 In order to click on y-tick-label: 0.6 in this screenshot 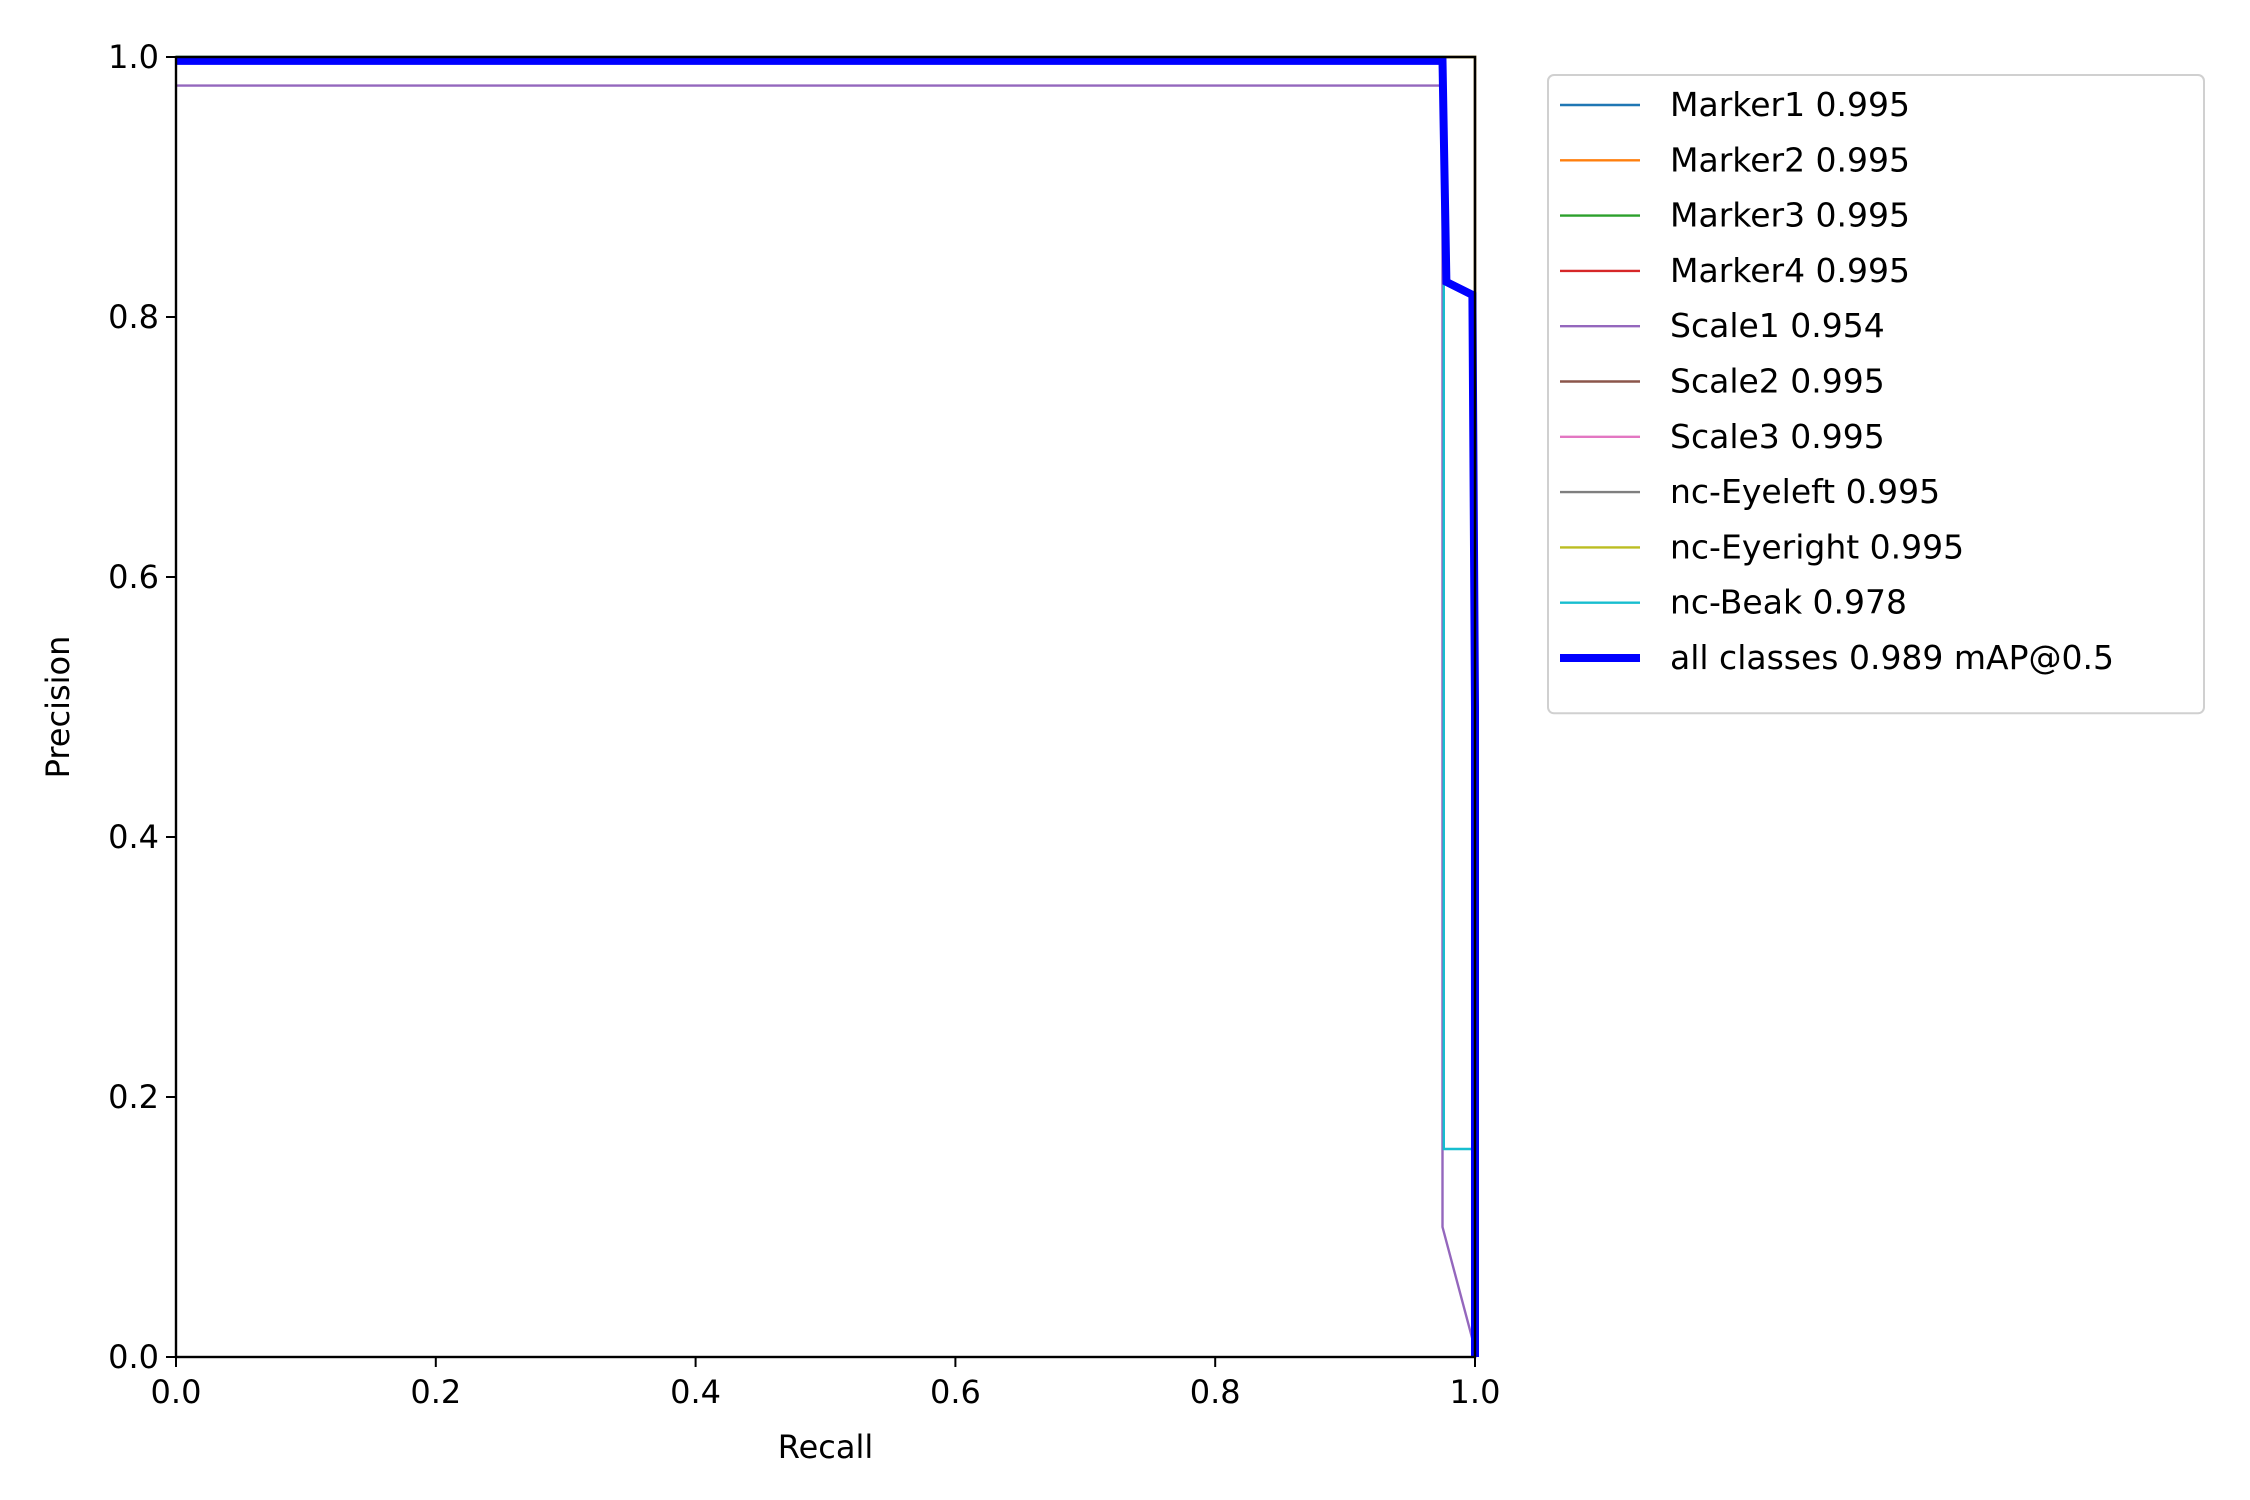, I will do `click(133, 577)`.